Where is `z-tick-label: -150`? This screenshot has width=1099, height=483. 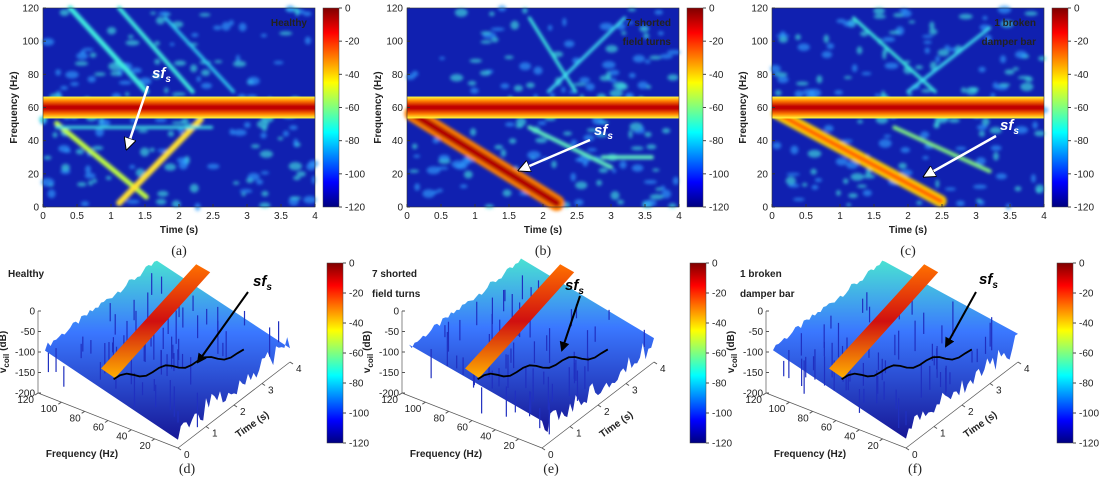
z-tick-label: -150 is located at coordinates (389, 373).